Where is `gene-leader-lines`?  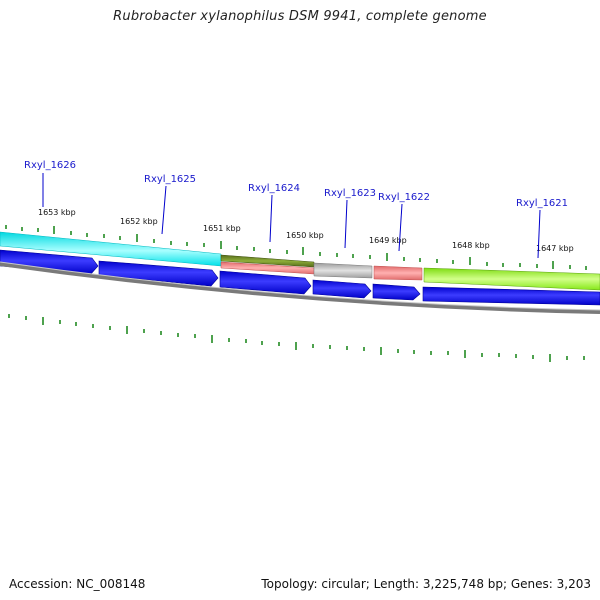 gene-leader-lines is located at coordinates (291, 216).